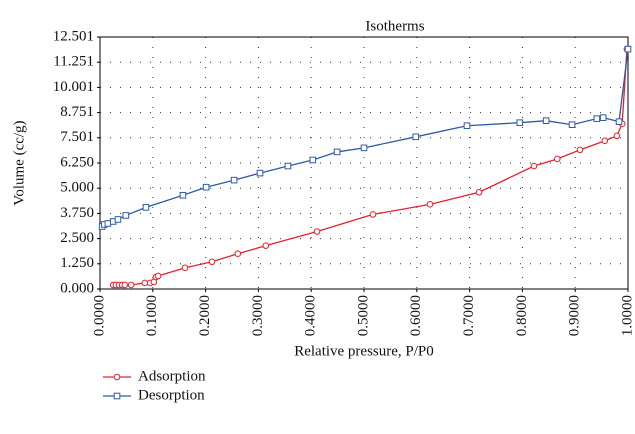  What do you see at coordinates (73, 62) in the screenshot?
I see `y-tick-label: 11.251` at bounding box center [73, 62].